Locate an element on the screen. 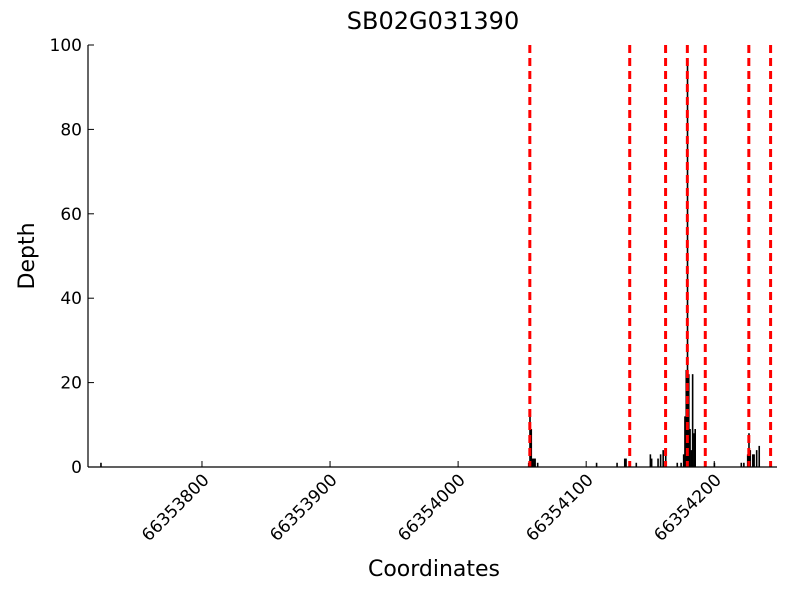  chart-title: SB02G031390 is located at coordinates (433, 21).